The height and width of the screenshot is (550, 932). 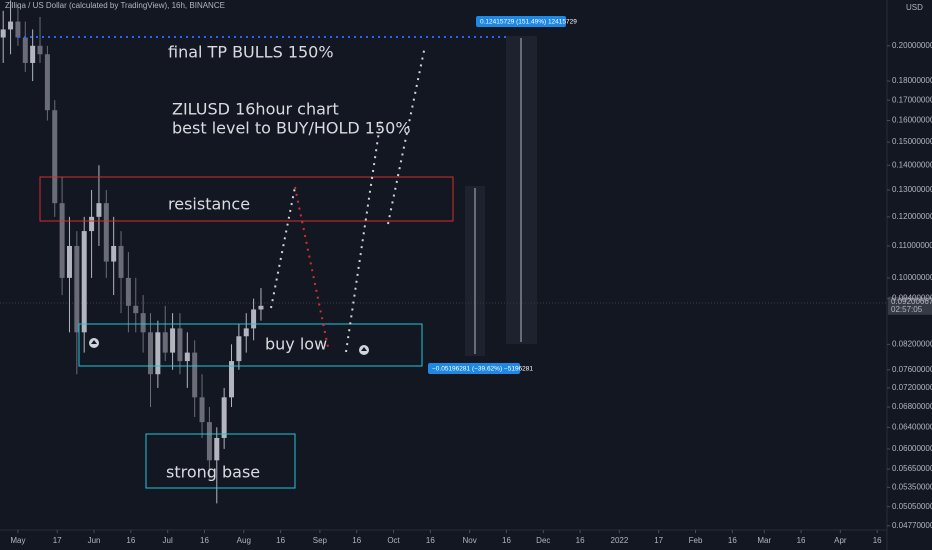 What do you see at coordinates (912, 216) in the screenshot?
I see `y-tick-label: 0.12000000` at bounding box center [912, 216].